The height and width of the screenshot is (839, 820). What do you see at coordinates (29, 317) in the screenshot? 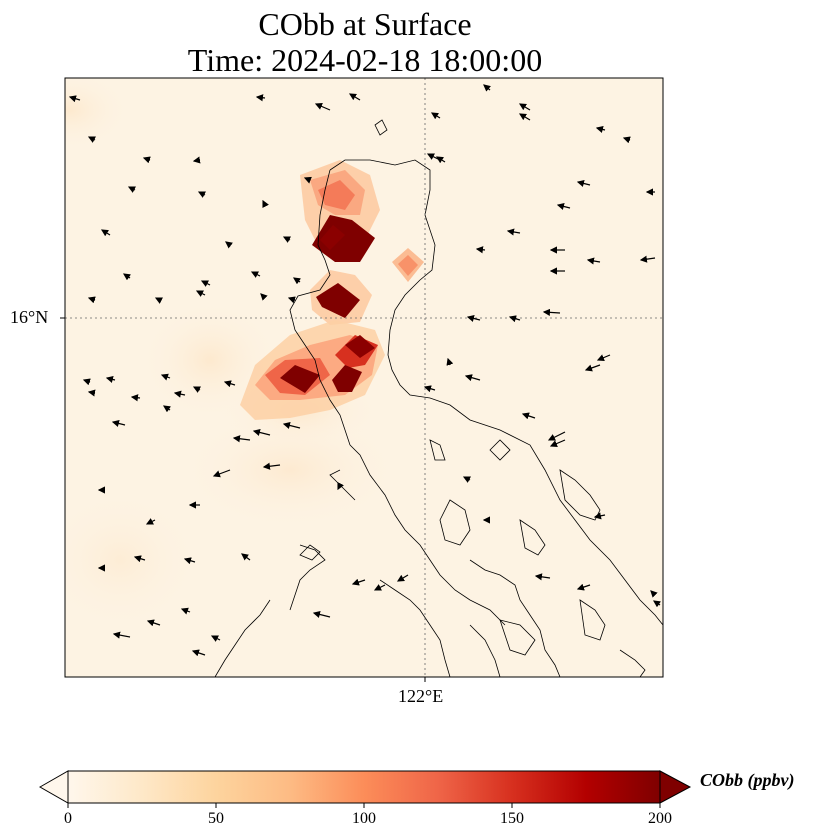
I see `lat-label: 16°N` at bounding box center [29, 317].